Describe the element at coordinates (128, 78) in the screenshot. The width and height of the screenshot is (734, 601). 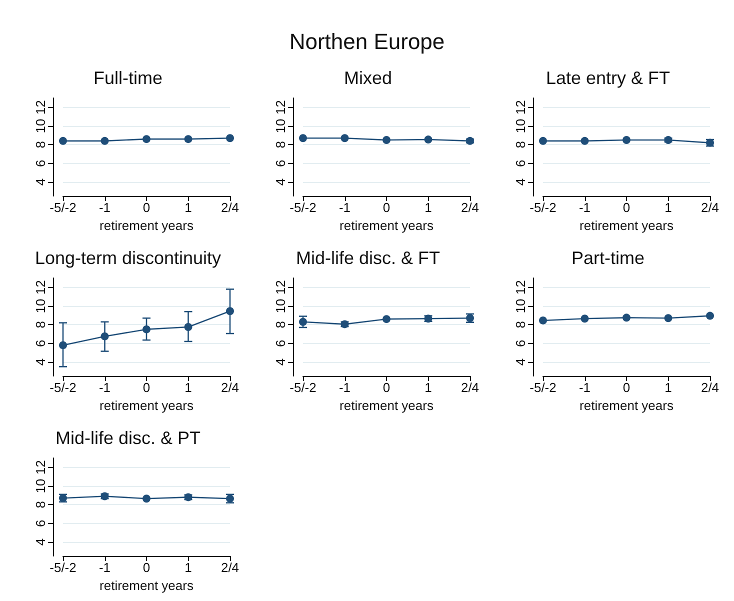
I see `chart-title: Full-time` at that location.